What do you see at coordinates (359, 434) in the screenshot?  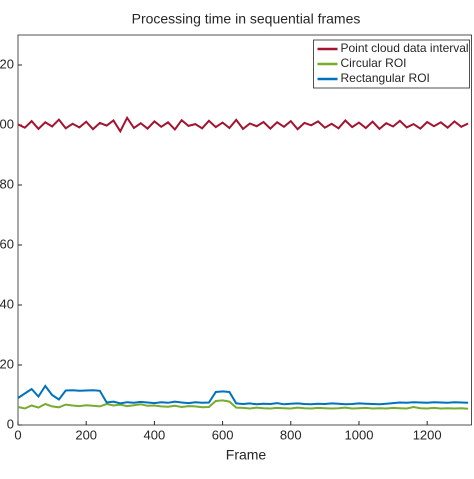 I see `x-tick-label: 1000` at bounding box center [359, 434].